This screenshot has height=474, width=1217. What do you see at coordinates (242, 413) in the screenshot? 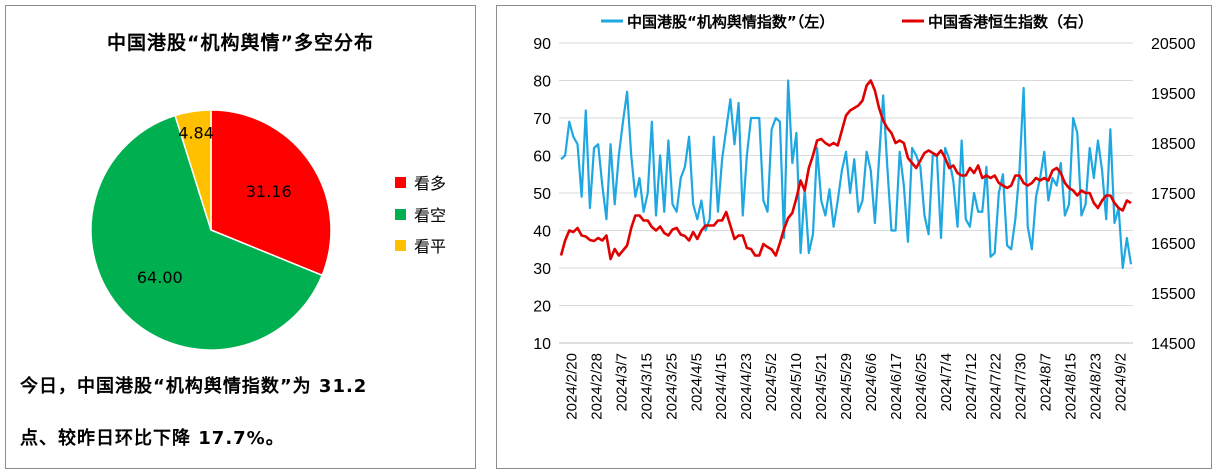
I see `summary-text: 今日，中国港股“机构舆情指数”为 31.2 点、较昨日环比下降 17.7%。` at bounding box center [242, 413].